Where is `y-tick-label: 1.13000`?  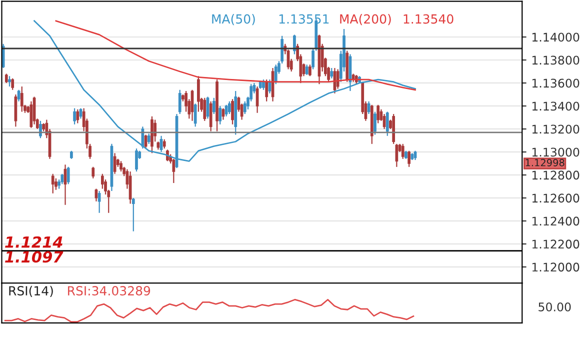
y-tick-label: 1.13000 is located at coordinates (556, 152).